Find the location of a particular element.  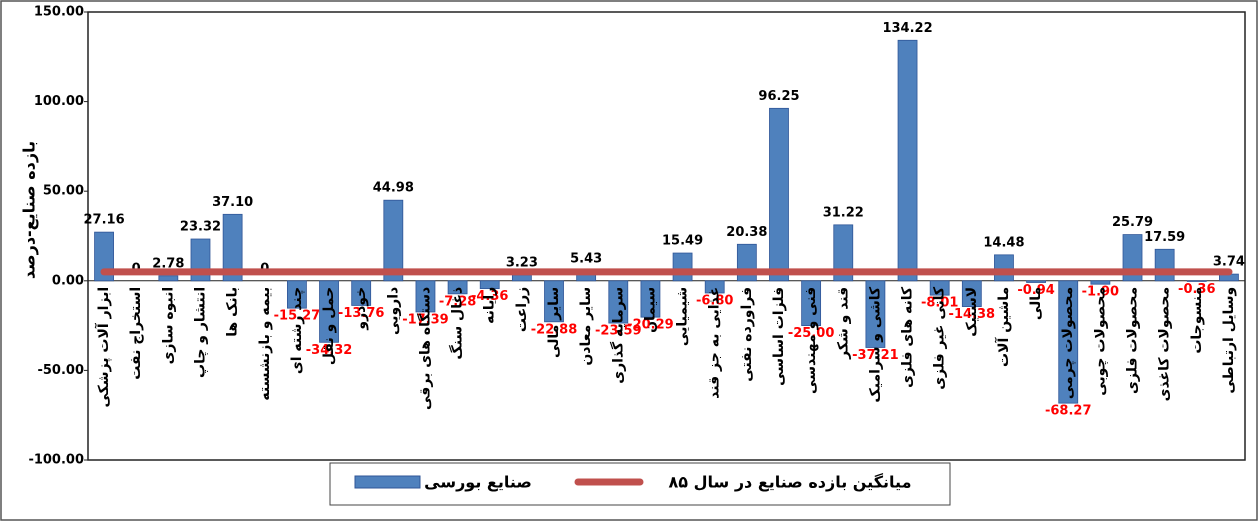

x-tick-label: مالی is located at coordinates (1036, 303).